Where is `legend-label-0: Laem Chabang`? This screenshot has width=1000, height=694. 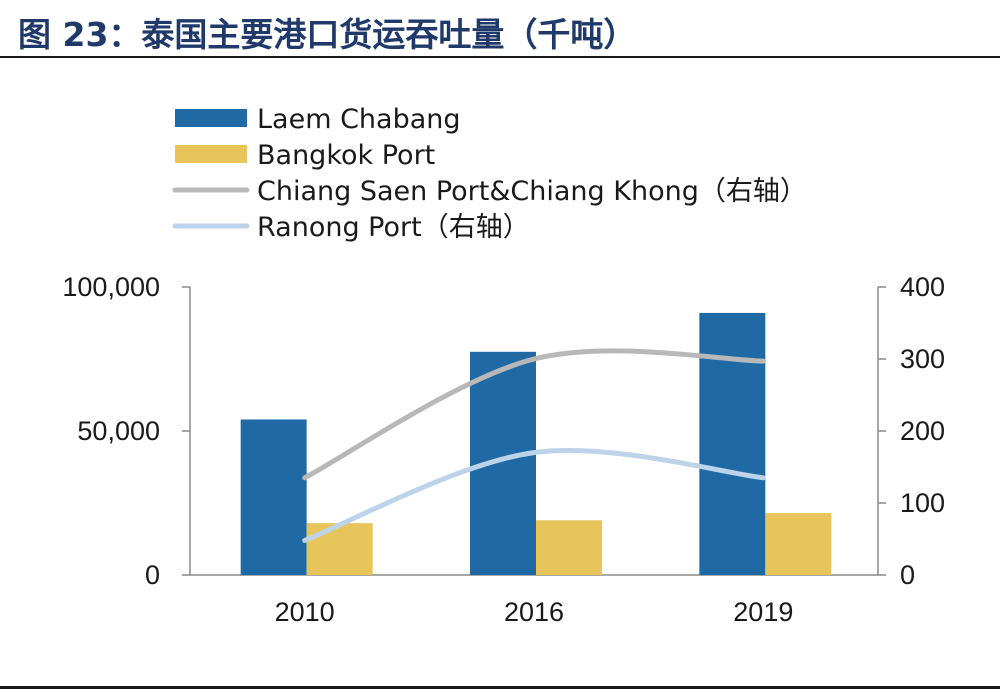 legend-label-0: Laem Chabang is located at coordinates (359, 119).